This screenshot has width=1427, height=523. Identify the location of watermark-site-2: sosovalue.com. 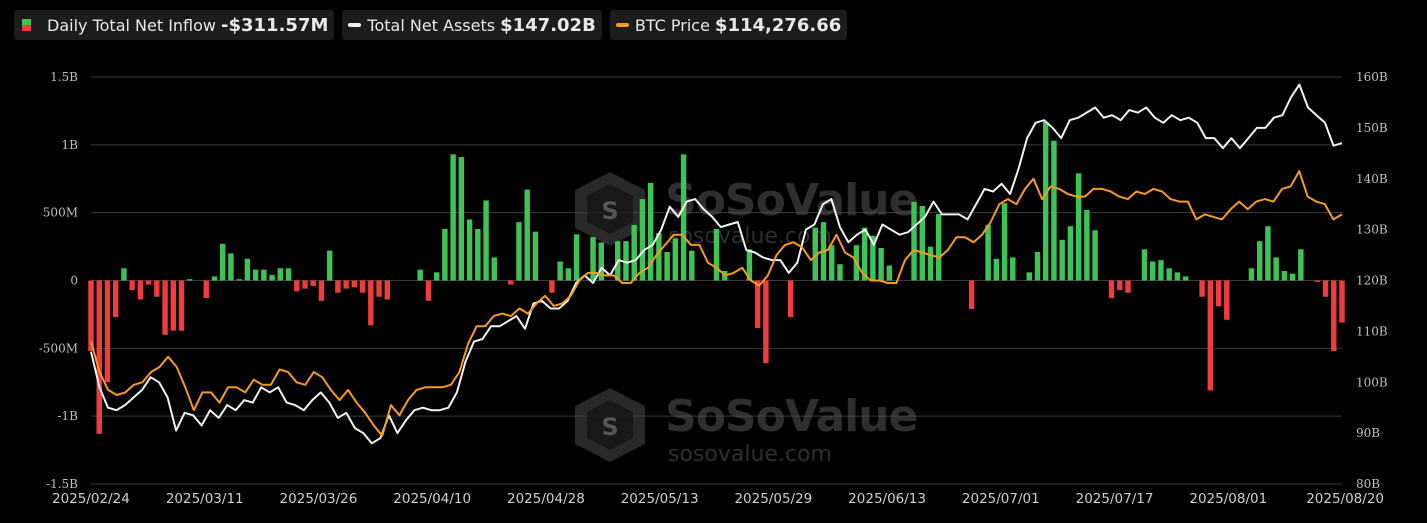
(750, 454).